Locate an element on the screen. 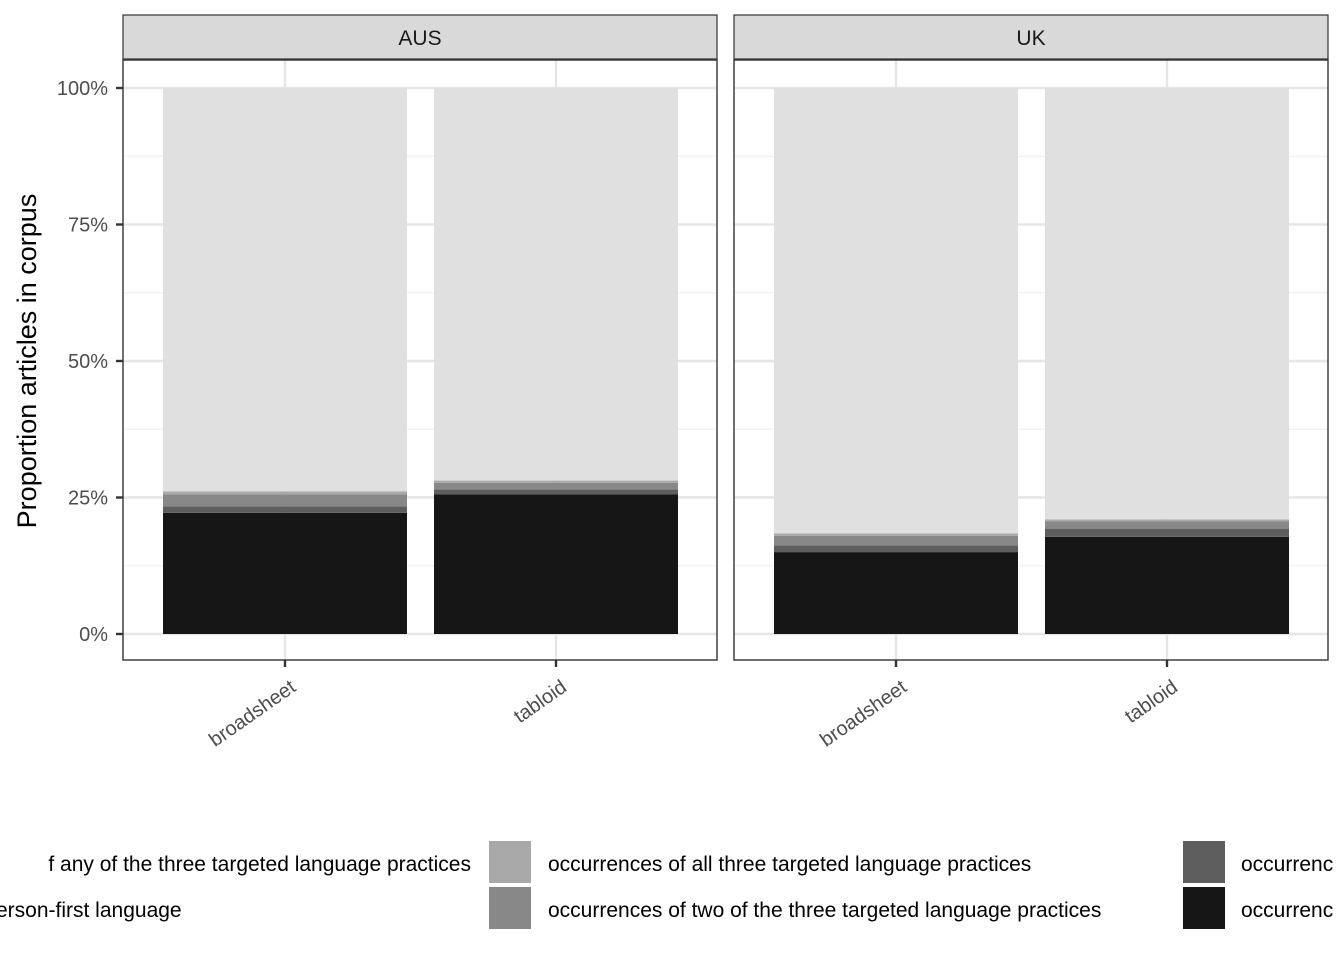  y-tick-label: 75% is located at coordinates (88, 226).